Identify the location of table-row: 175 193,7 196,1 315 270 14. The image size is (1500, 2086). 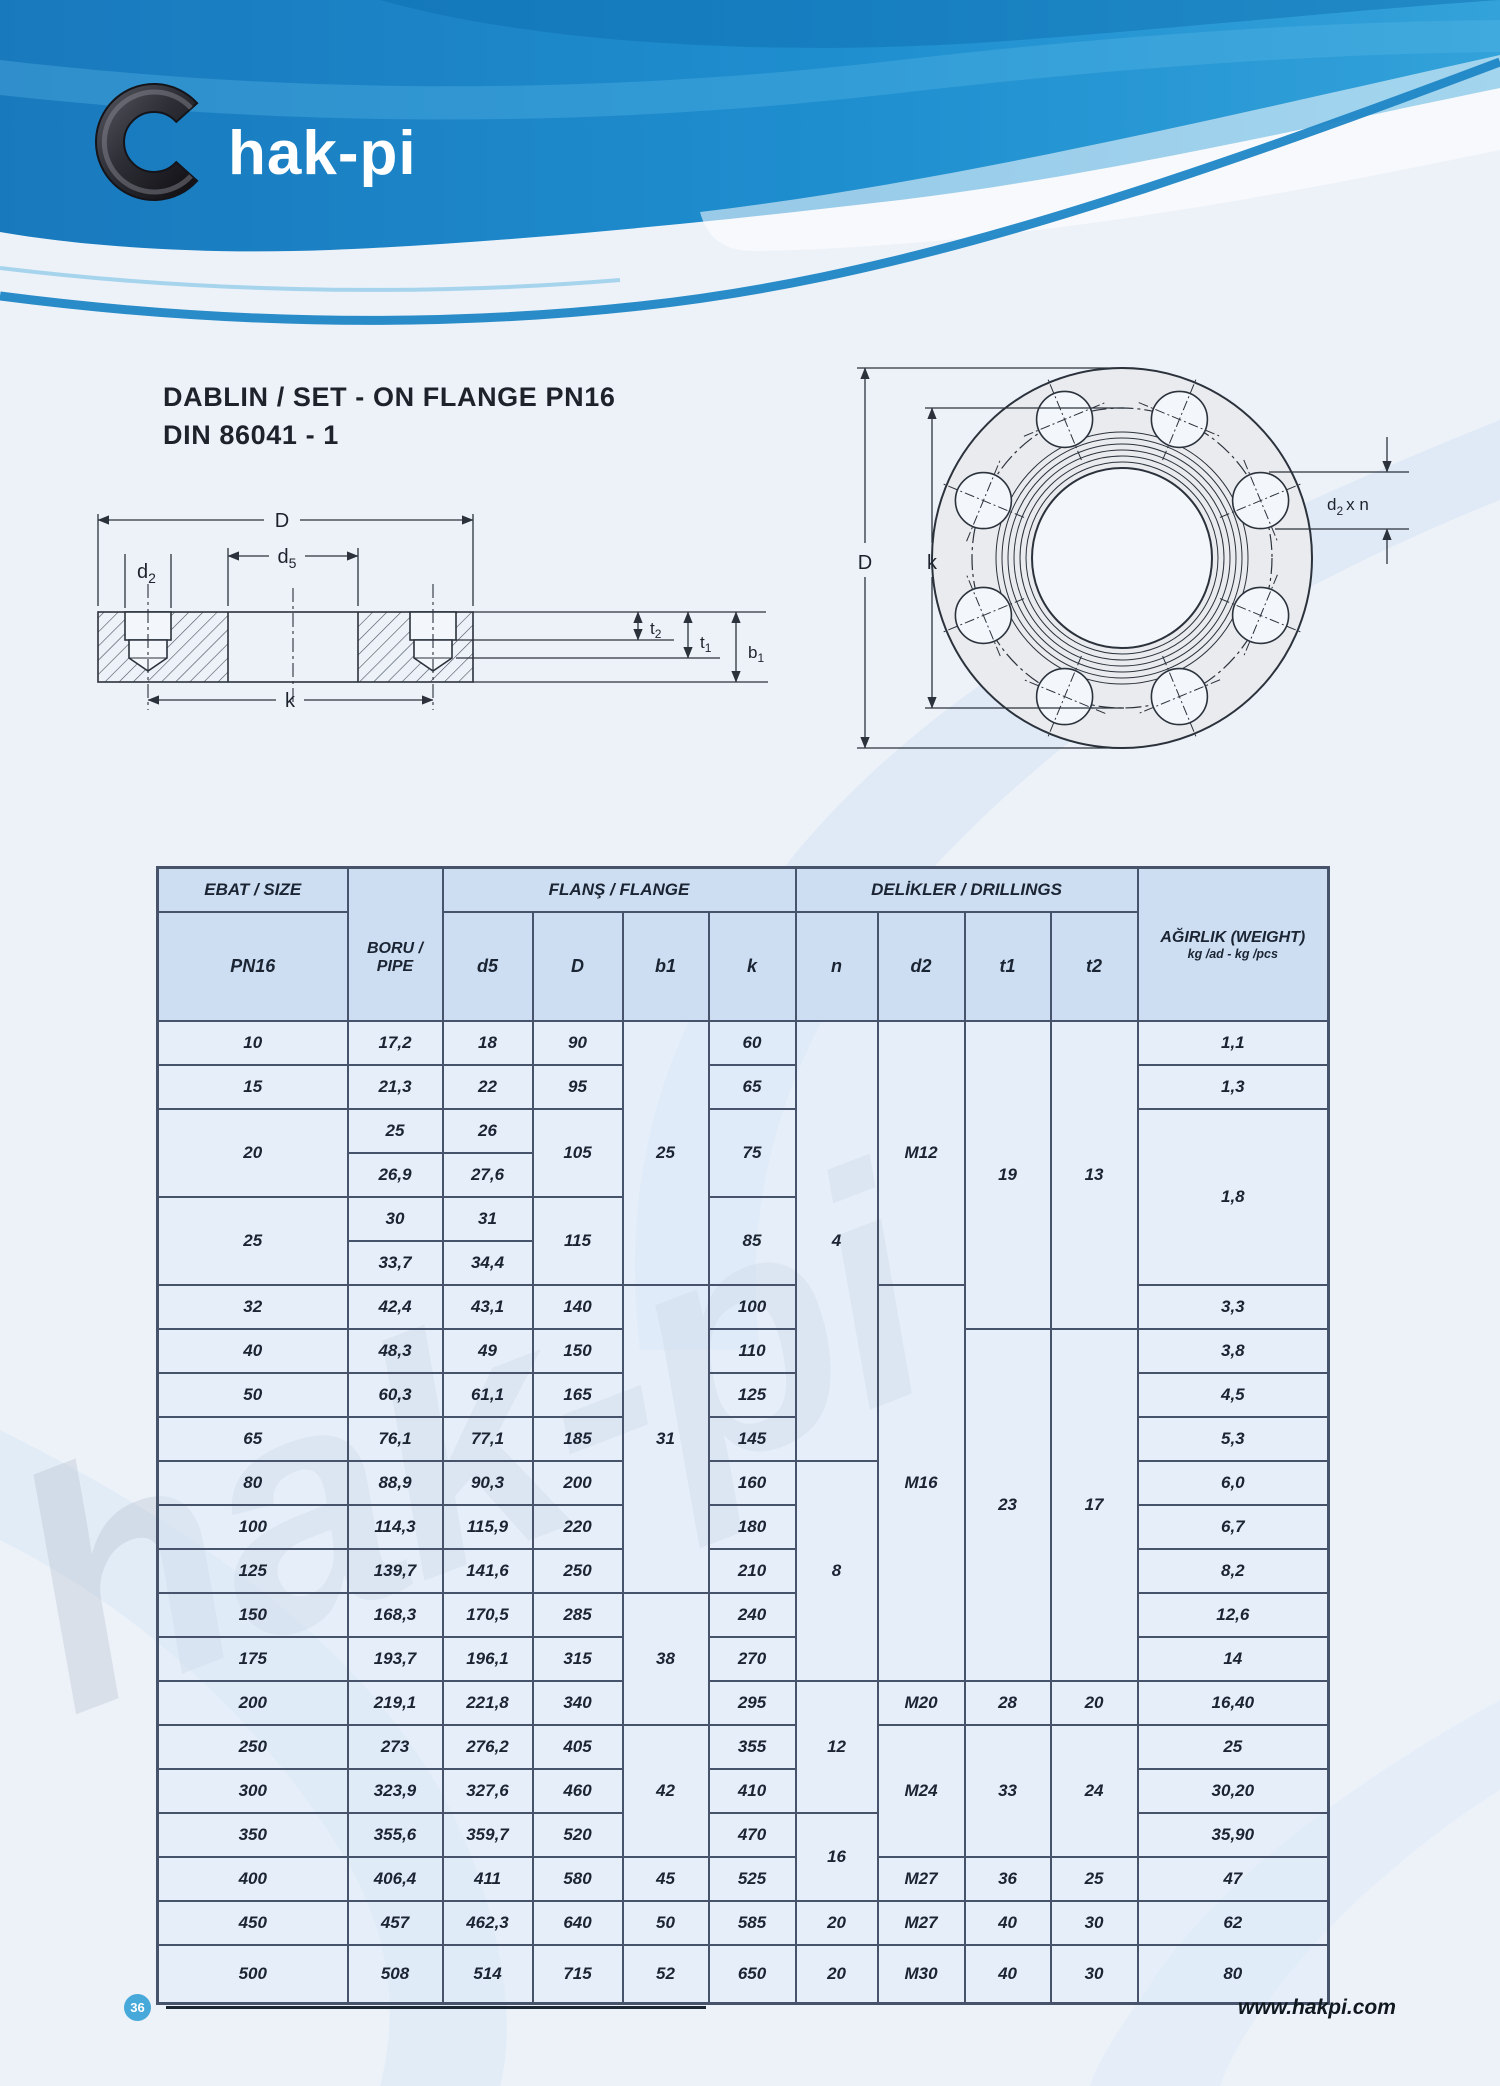
(743, 1659).